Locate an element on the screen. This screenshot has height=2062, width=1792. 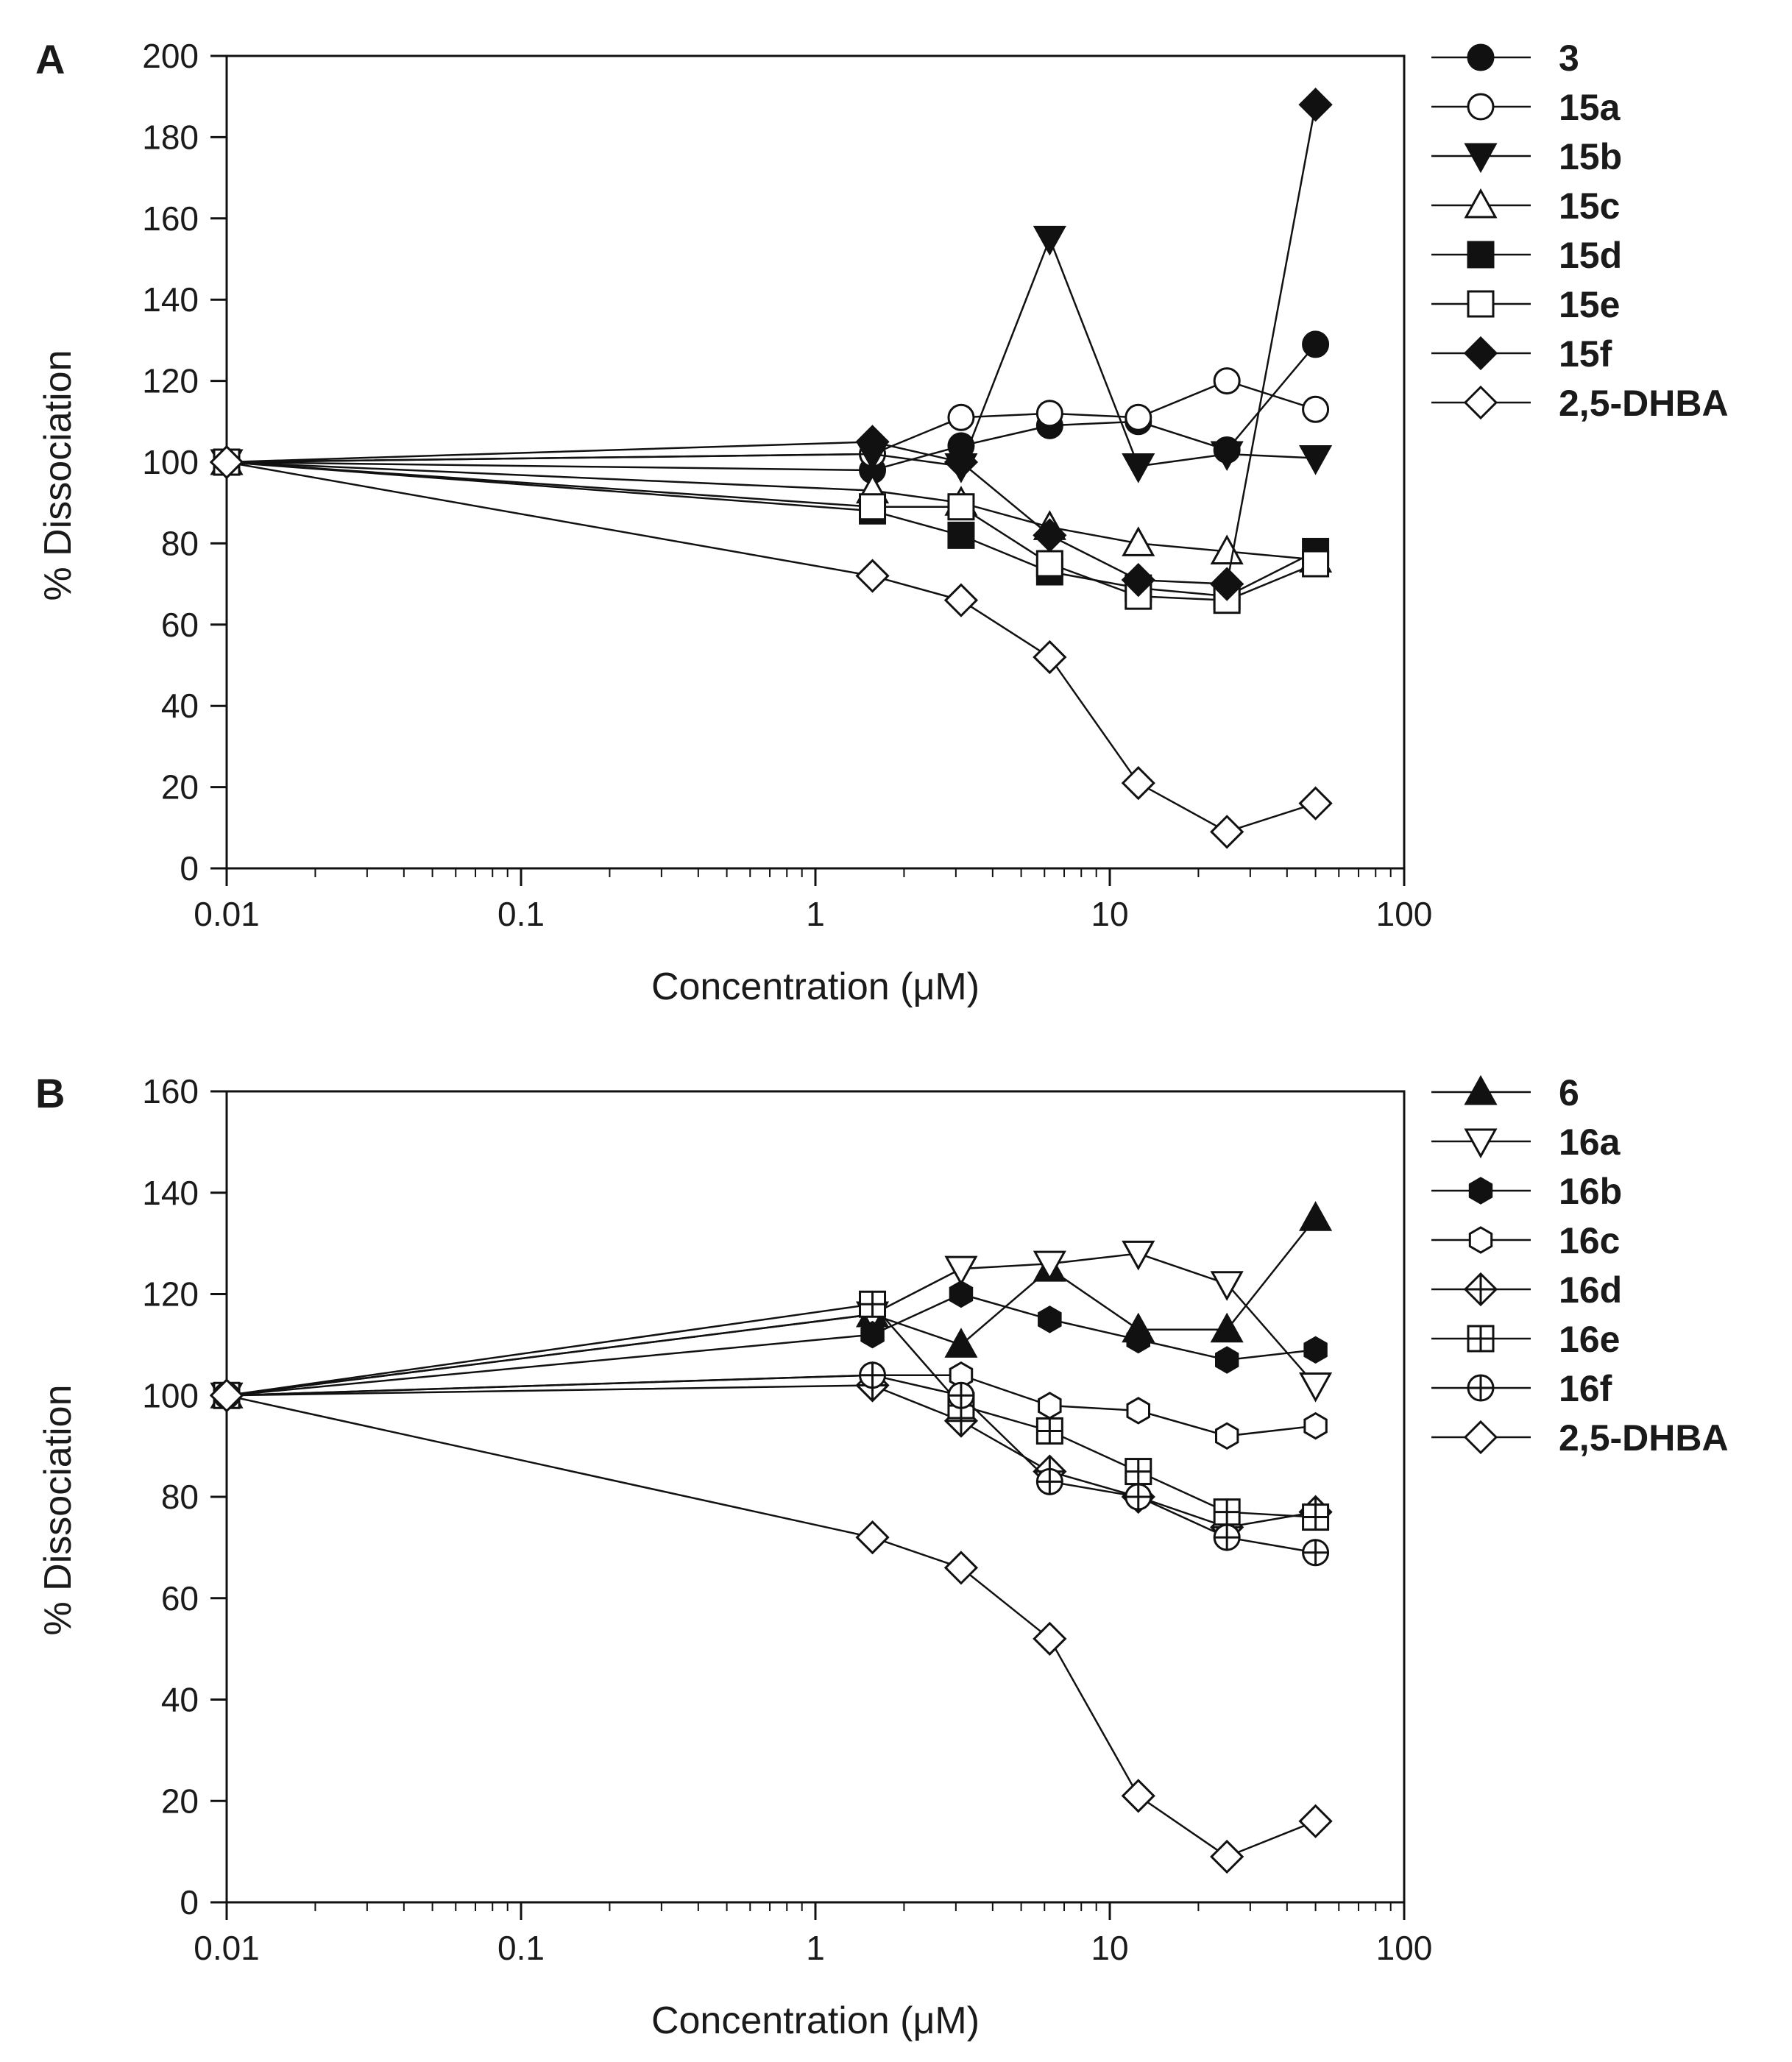
series-line-15a is located at coordinates (771, 422).